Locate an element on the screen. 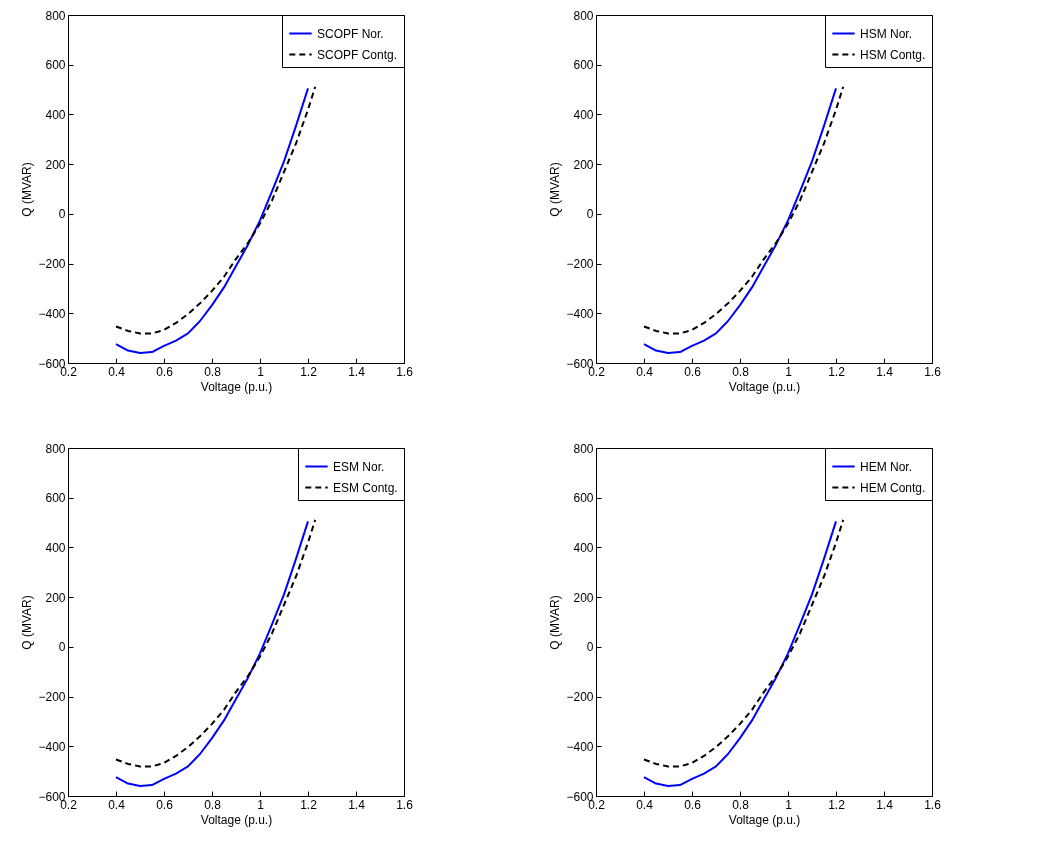 The image size is (1062, 852). legend-label: SCOPF Contg. is located at coordinates (357, 54).